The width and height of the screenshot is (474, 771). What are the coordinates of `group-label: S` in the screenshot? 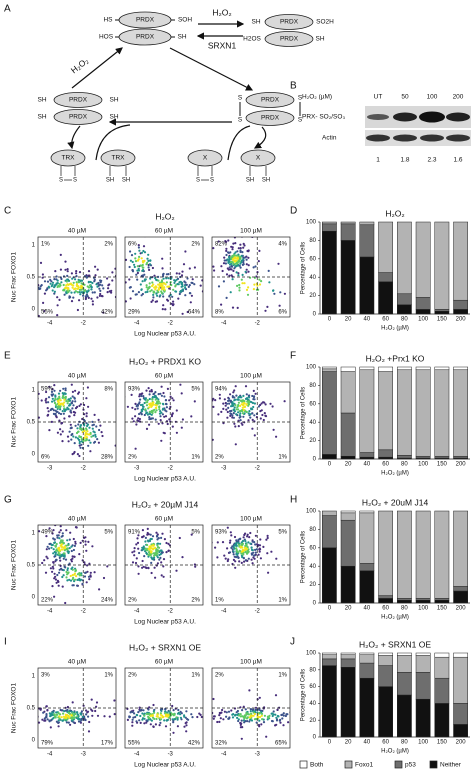 It's located at (240, 120).